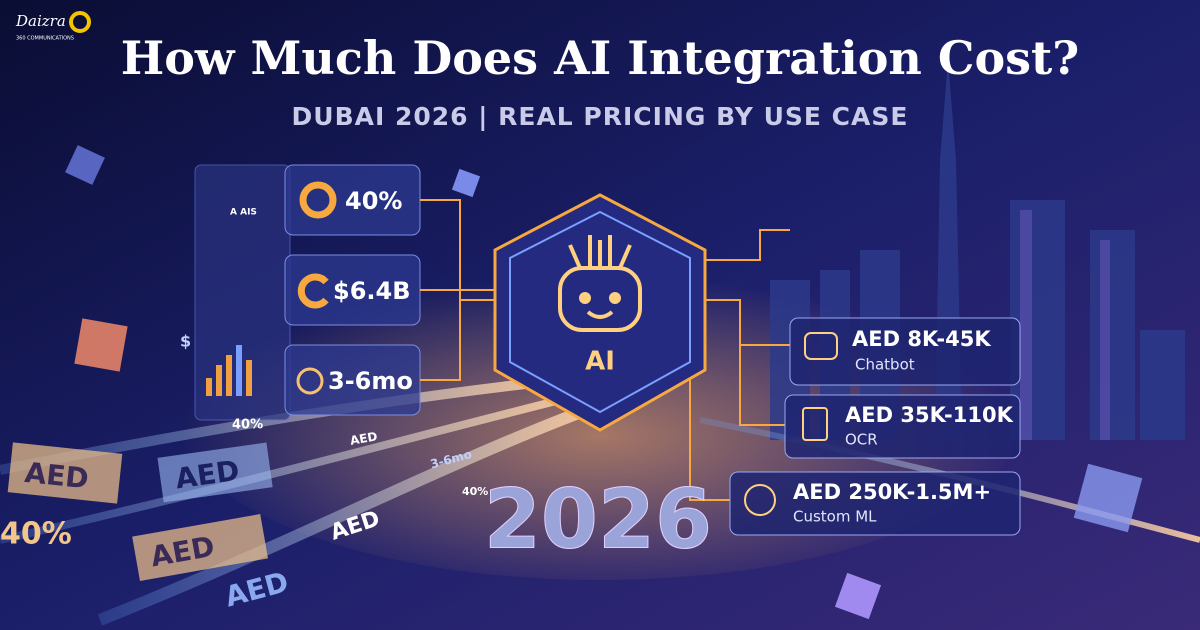 Image resolution: width=1200 pixels, height=630 pixels. Describe the element at coordinates (921, 339) in the screenshot. I see `price: AED 8K-45K` at that location.